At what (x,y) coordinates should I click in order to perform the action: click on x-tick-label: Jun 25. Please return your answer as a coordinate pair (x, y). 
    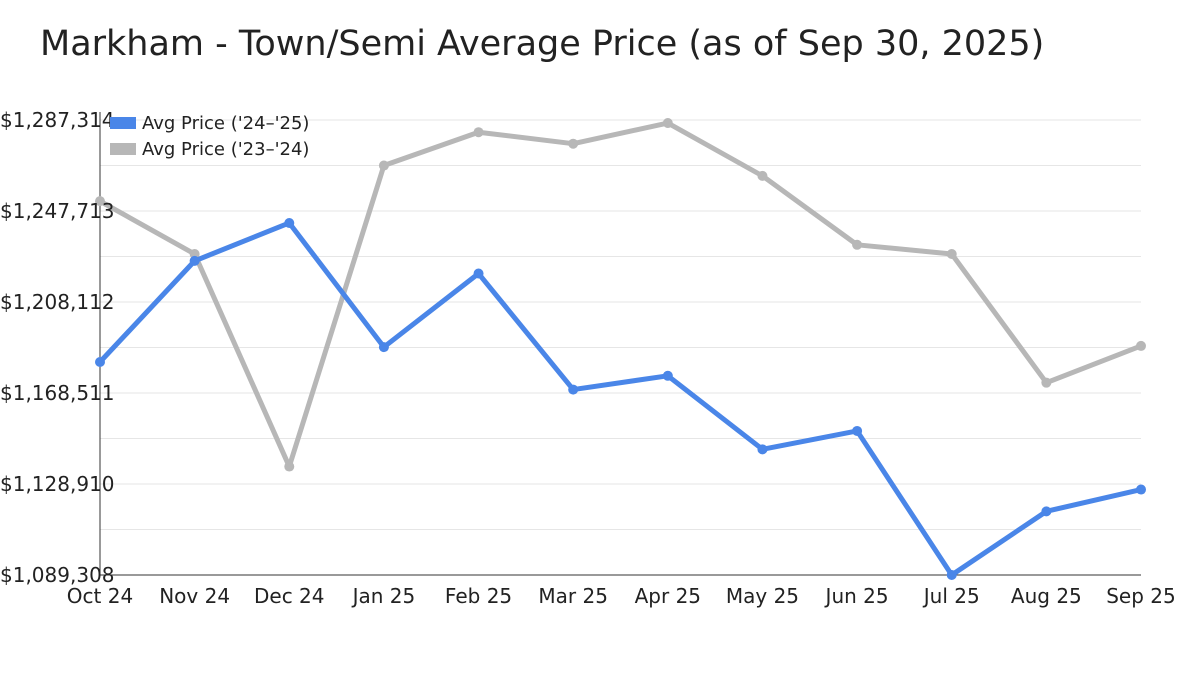
    Looking at the image, I should click on (856, 596).